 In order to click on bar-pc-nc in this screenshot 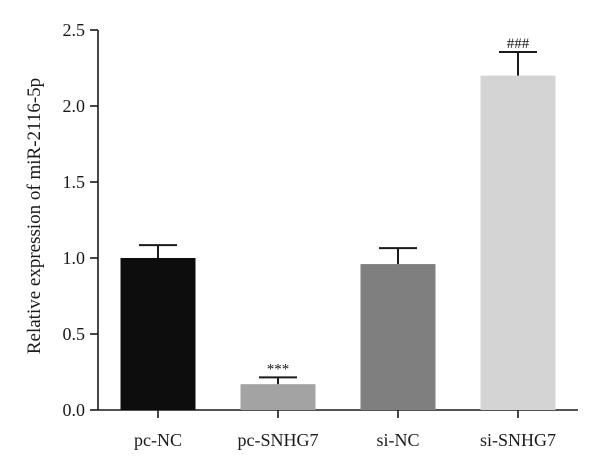, I will do `click(158, 334)`.